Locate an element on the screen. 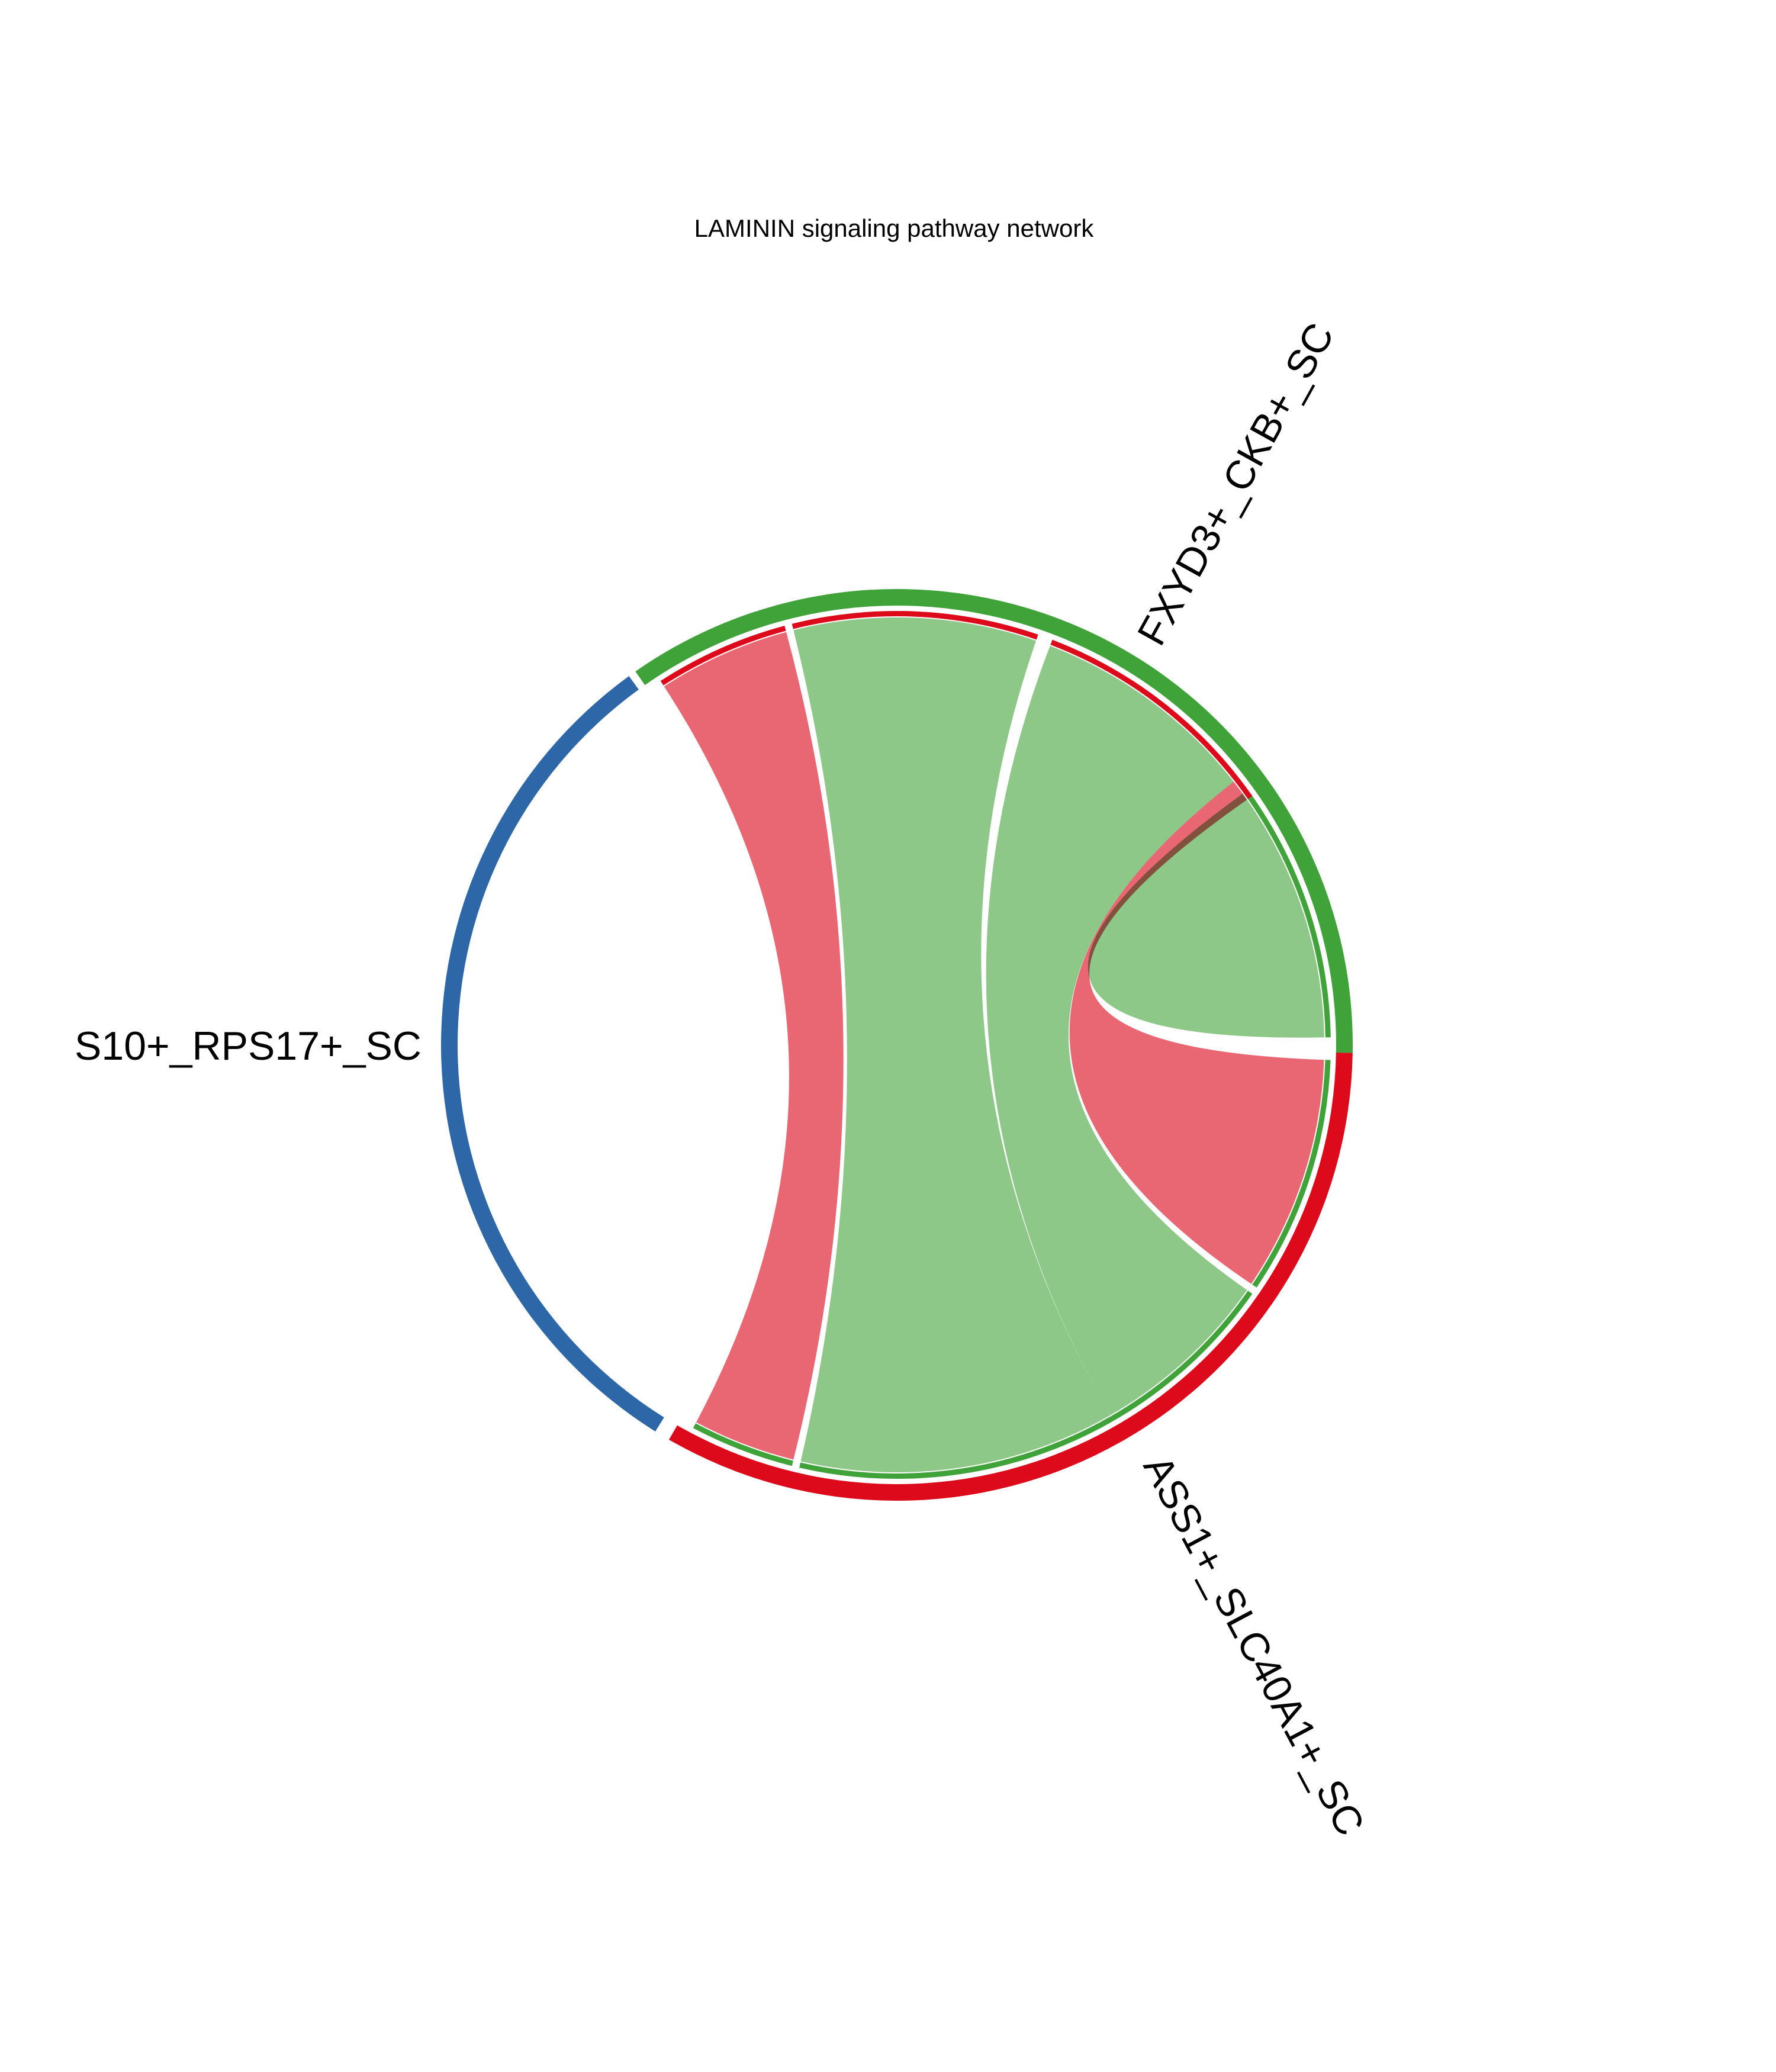 The height and width of the screenshot is (2072, 1776). sector-s10-rps17-sc is located at coordinates (552, 1053).